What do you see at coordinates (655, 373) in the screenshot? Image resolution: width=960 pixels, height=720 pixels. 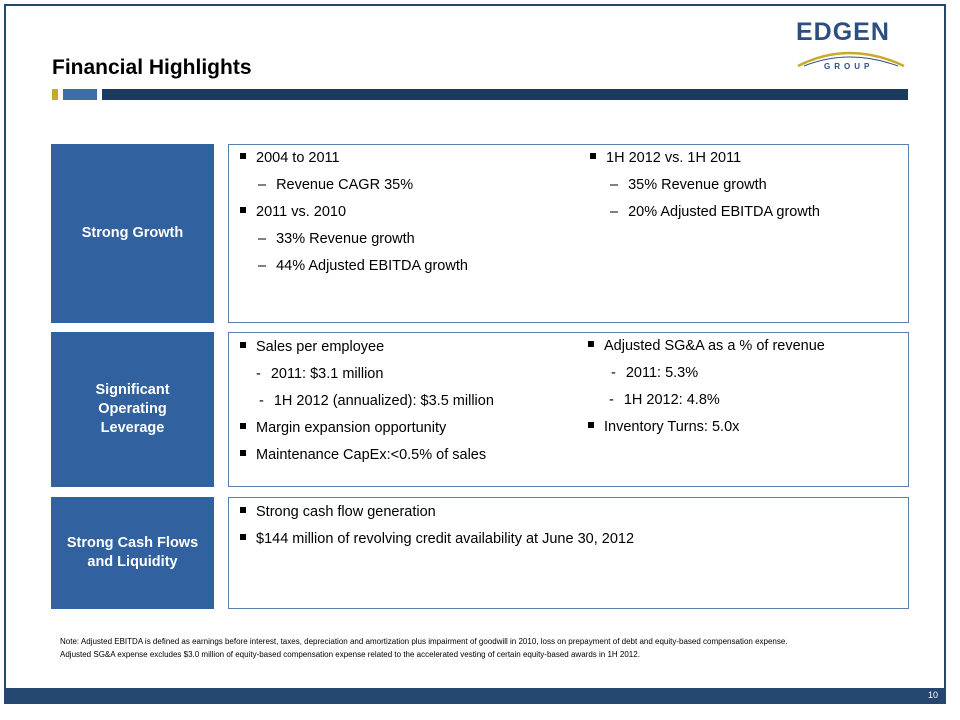 I see `list-item: -2011: 5.3%` at bounding box center [655, 373].